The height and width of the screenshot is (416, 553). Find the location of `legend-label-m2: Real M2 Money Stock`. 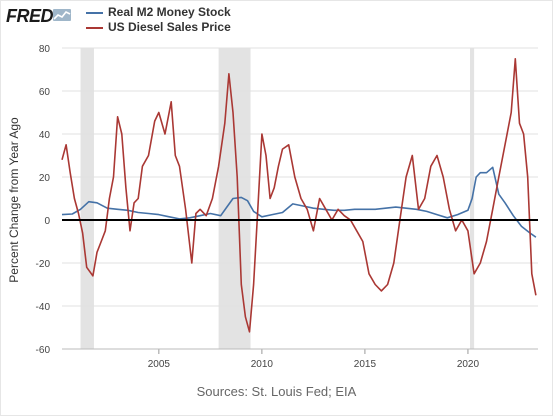

legend-label-m2: Real M2 Money Stock is located at coordinates (169, 12).